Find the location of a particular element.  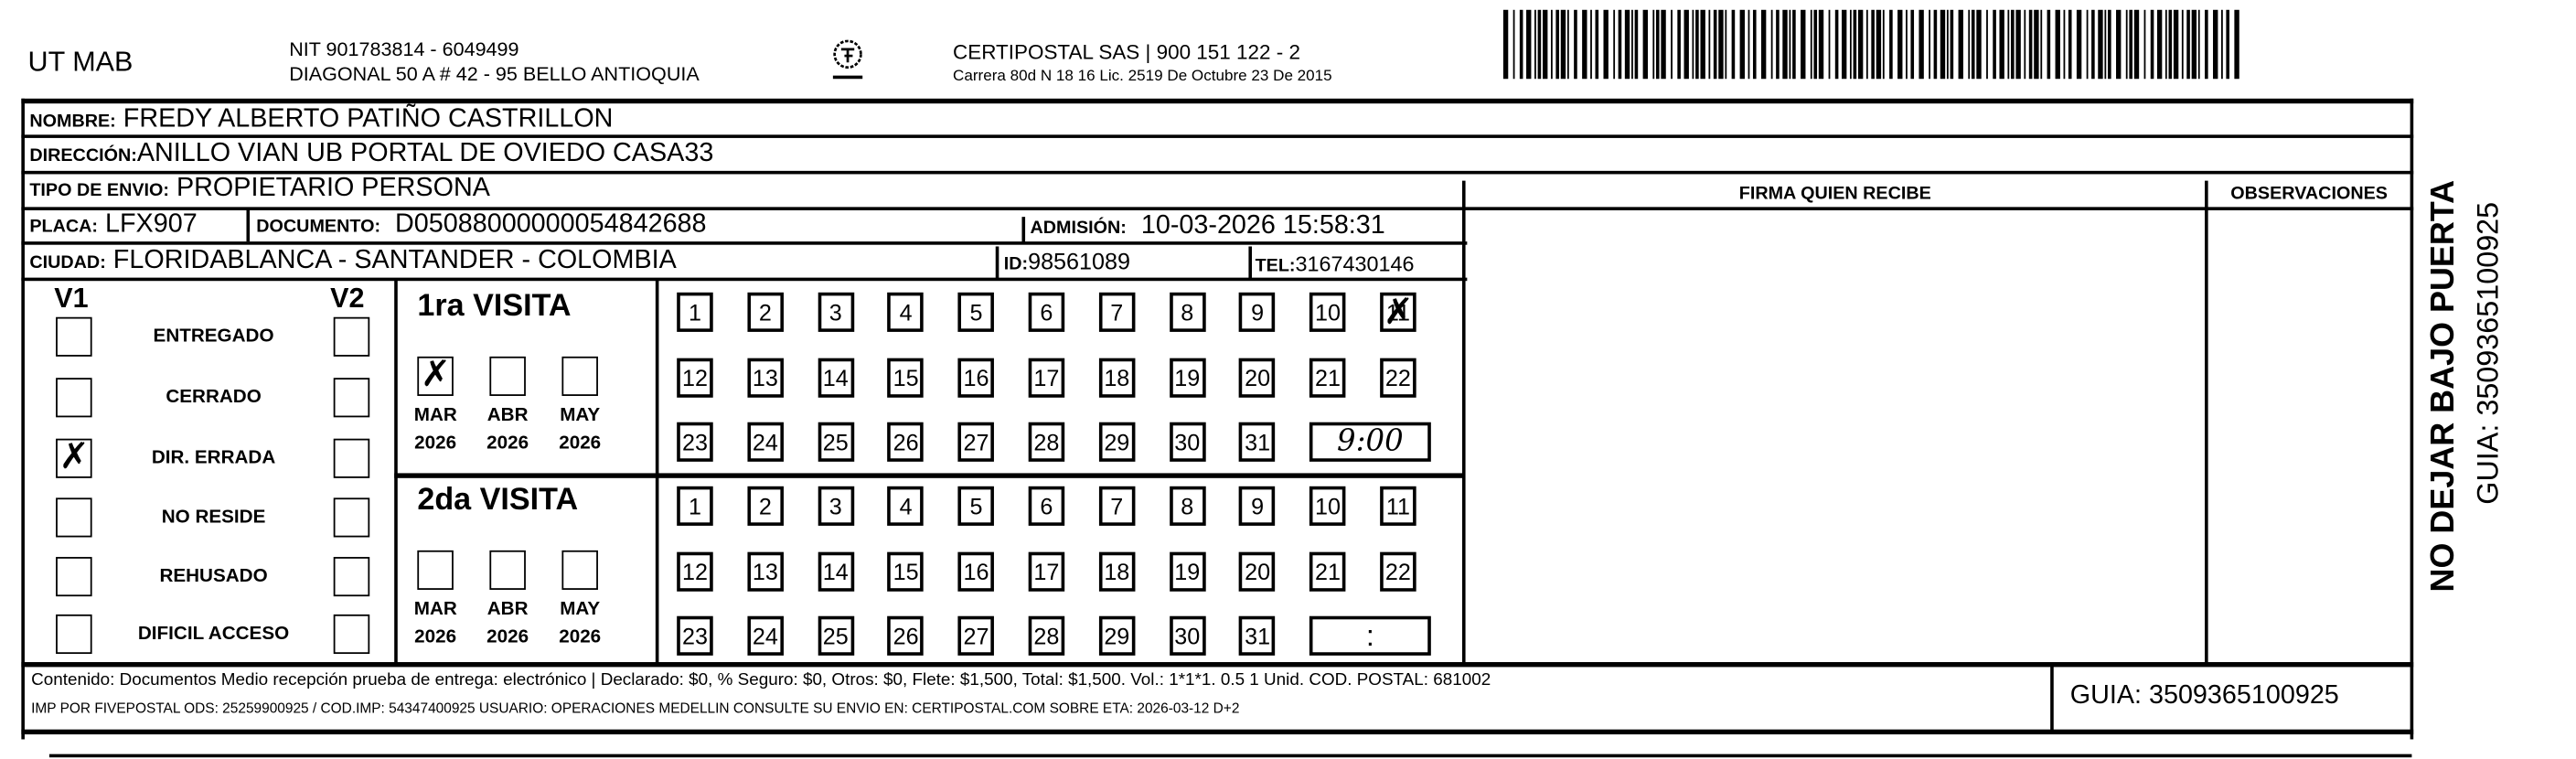

observaciones-area is located at coordinates (2309, 435).